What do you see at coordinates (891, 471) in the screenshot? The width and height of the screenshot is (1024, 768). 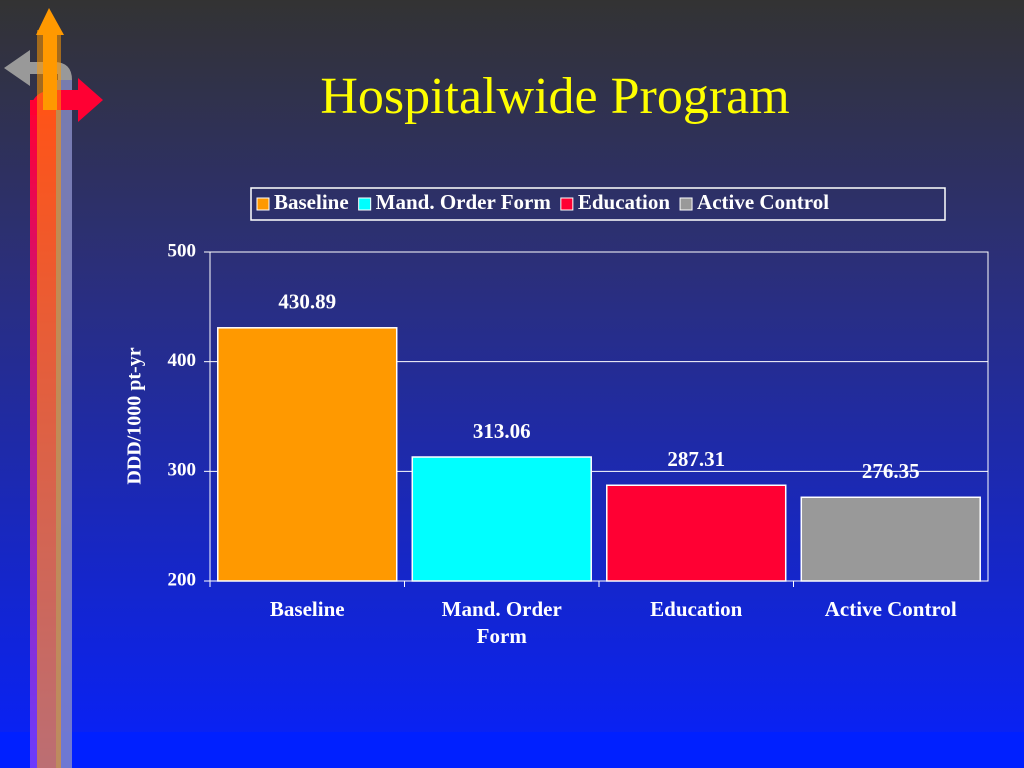 I see `data-label: 276.35` at bounding box center [891, 471].